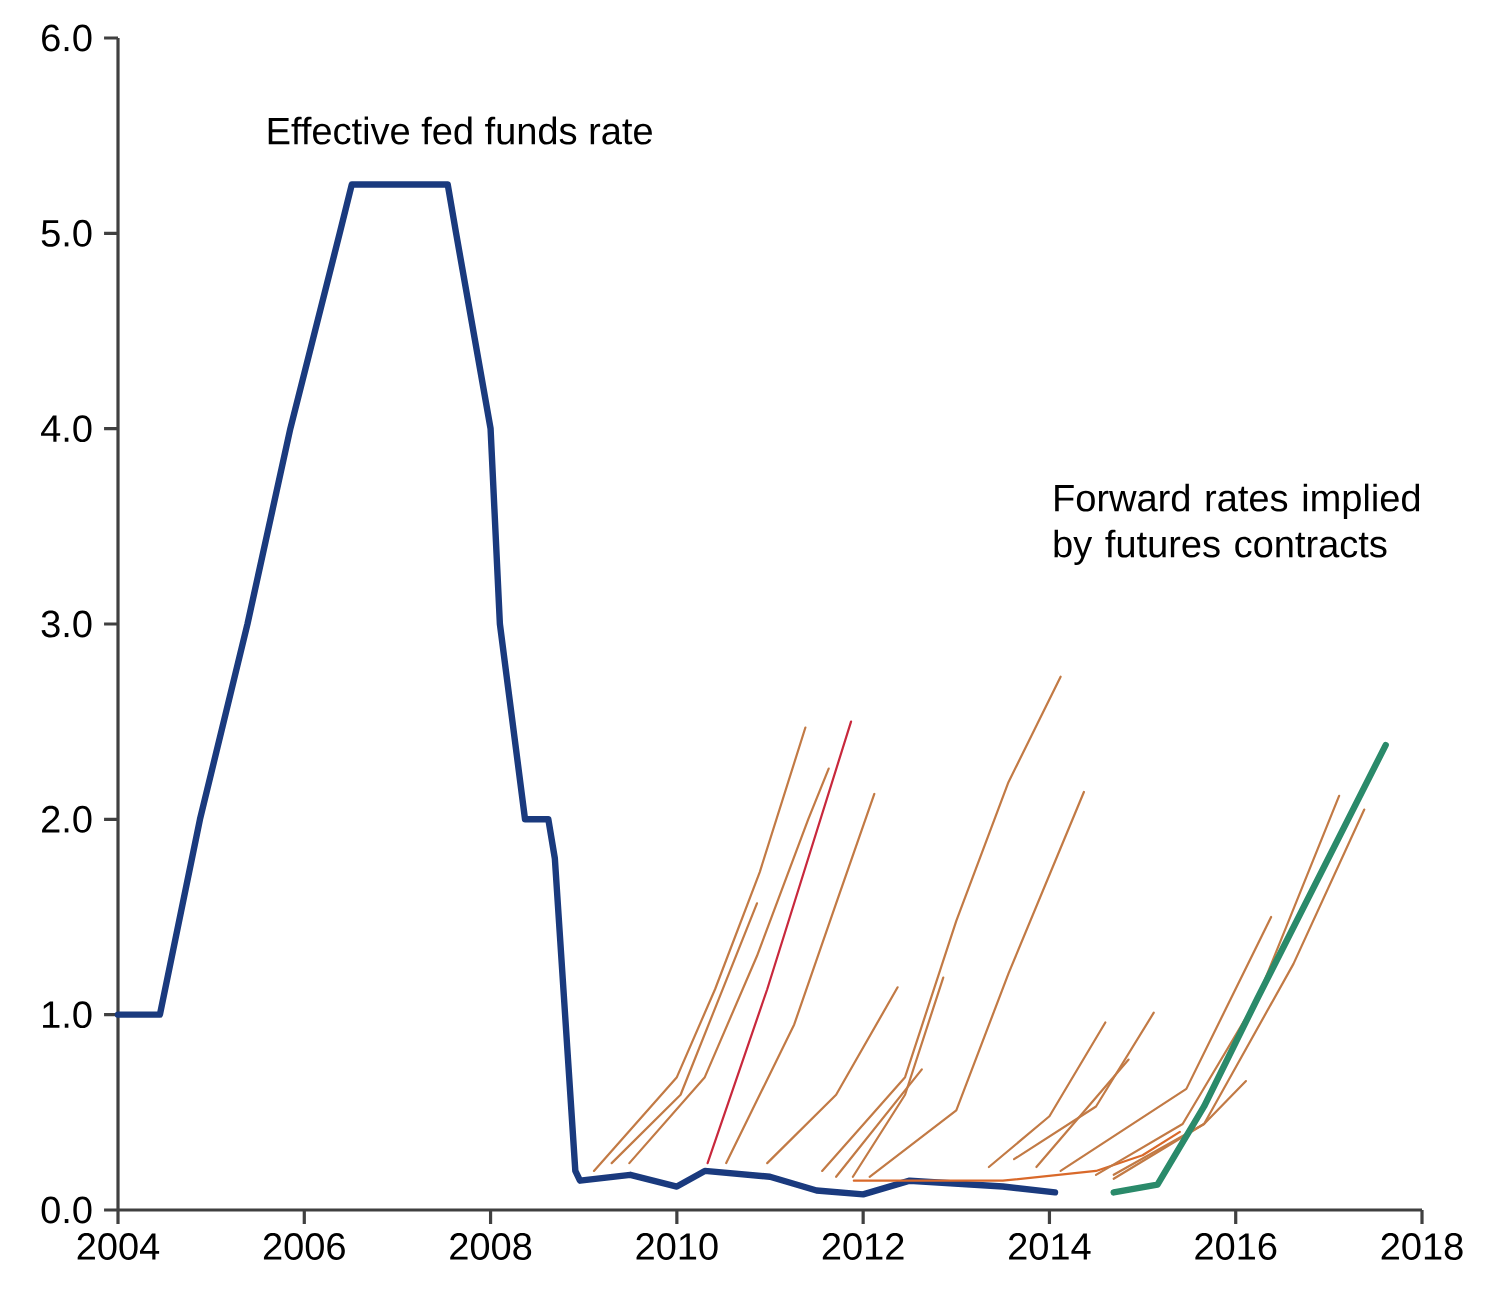 This screenshot has height=1305, width=1490. What do you see at coordinates (66, 624) in the screenshot?
I see `y-tick-label: 3.0` at bounding box center [66, 624].